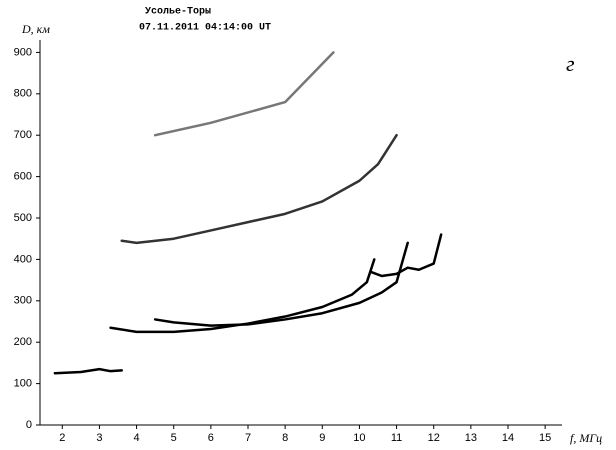  I want to click on y-axis-label: D, км, so click(35, 29).